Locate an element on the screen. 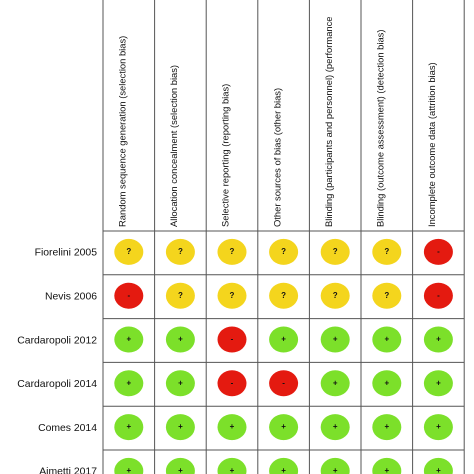 This screenshot has height=474, width=474. column-header: Incomplete outcome data (attrition bias) is located at coordinates (431, 144).